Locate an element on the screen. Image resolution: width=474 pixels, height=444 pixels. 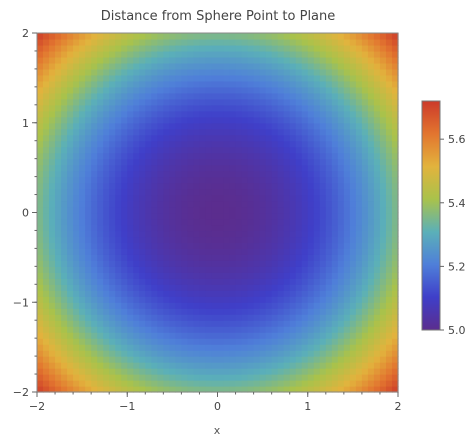
colorbar-tick-label: 5.2 is located at coordinates (457, 266).